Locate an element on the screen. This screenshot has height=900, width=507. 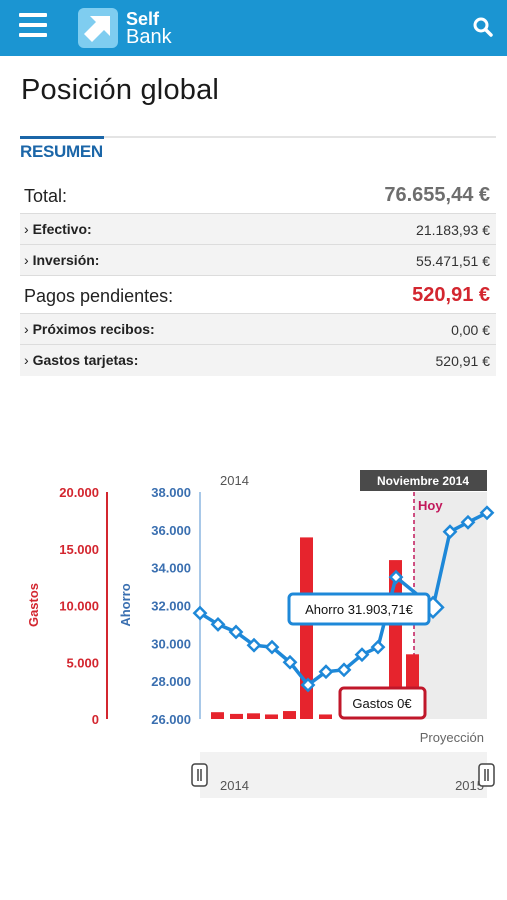
ahorro-tick-label: 34.000 is located at coordinates (171, 568).